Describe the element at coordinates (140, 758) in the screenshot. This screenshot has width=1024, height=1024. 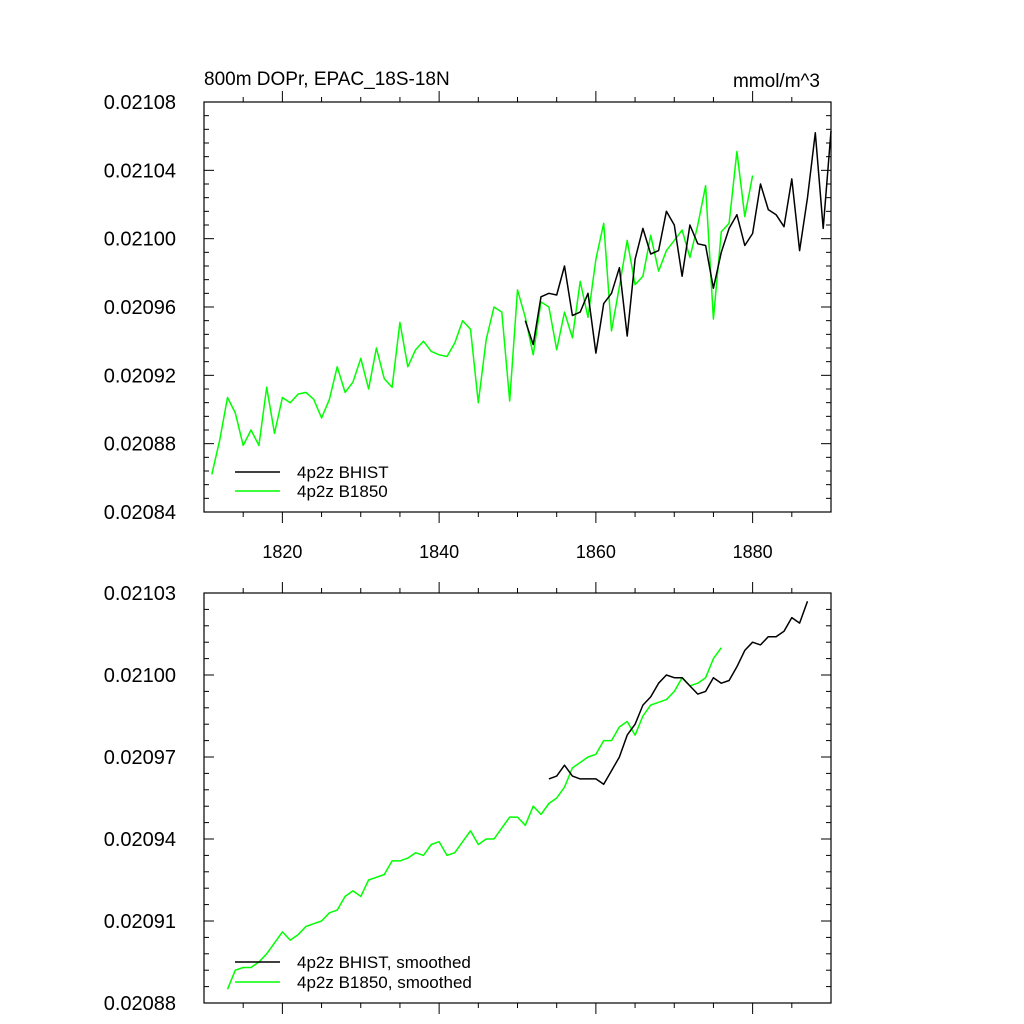
I see `y-tick-label: 0.02097` at that location.